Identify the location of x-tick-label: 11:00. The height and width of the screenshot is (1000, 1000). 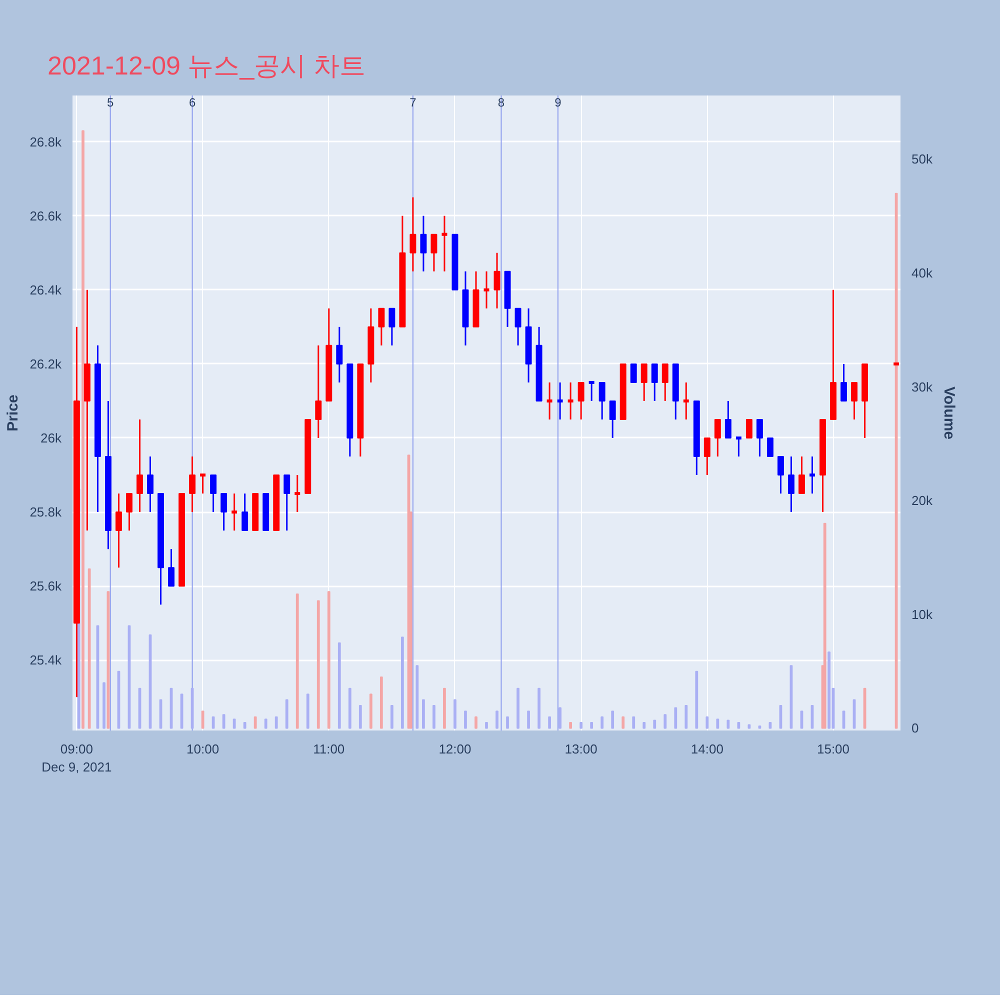
(329, 749).